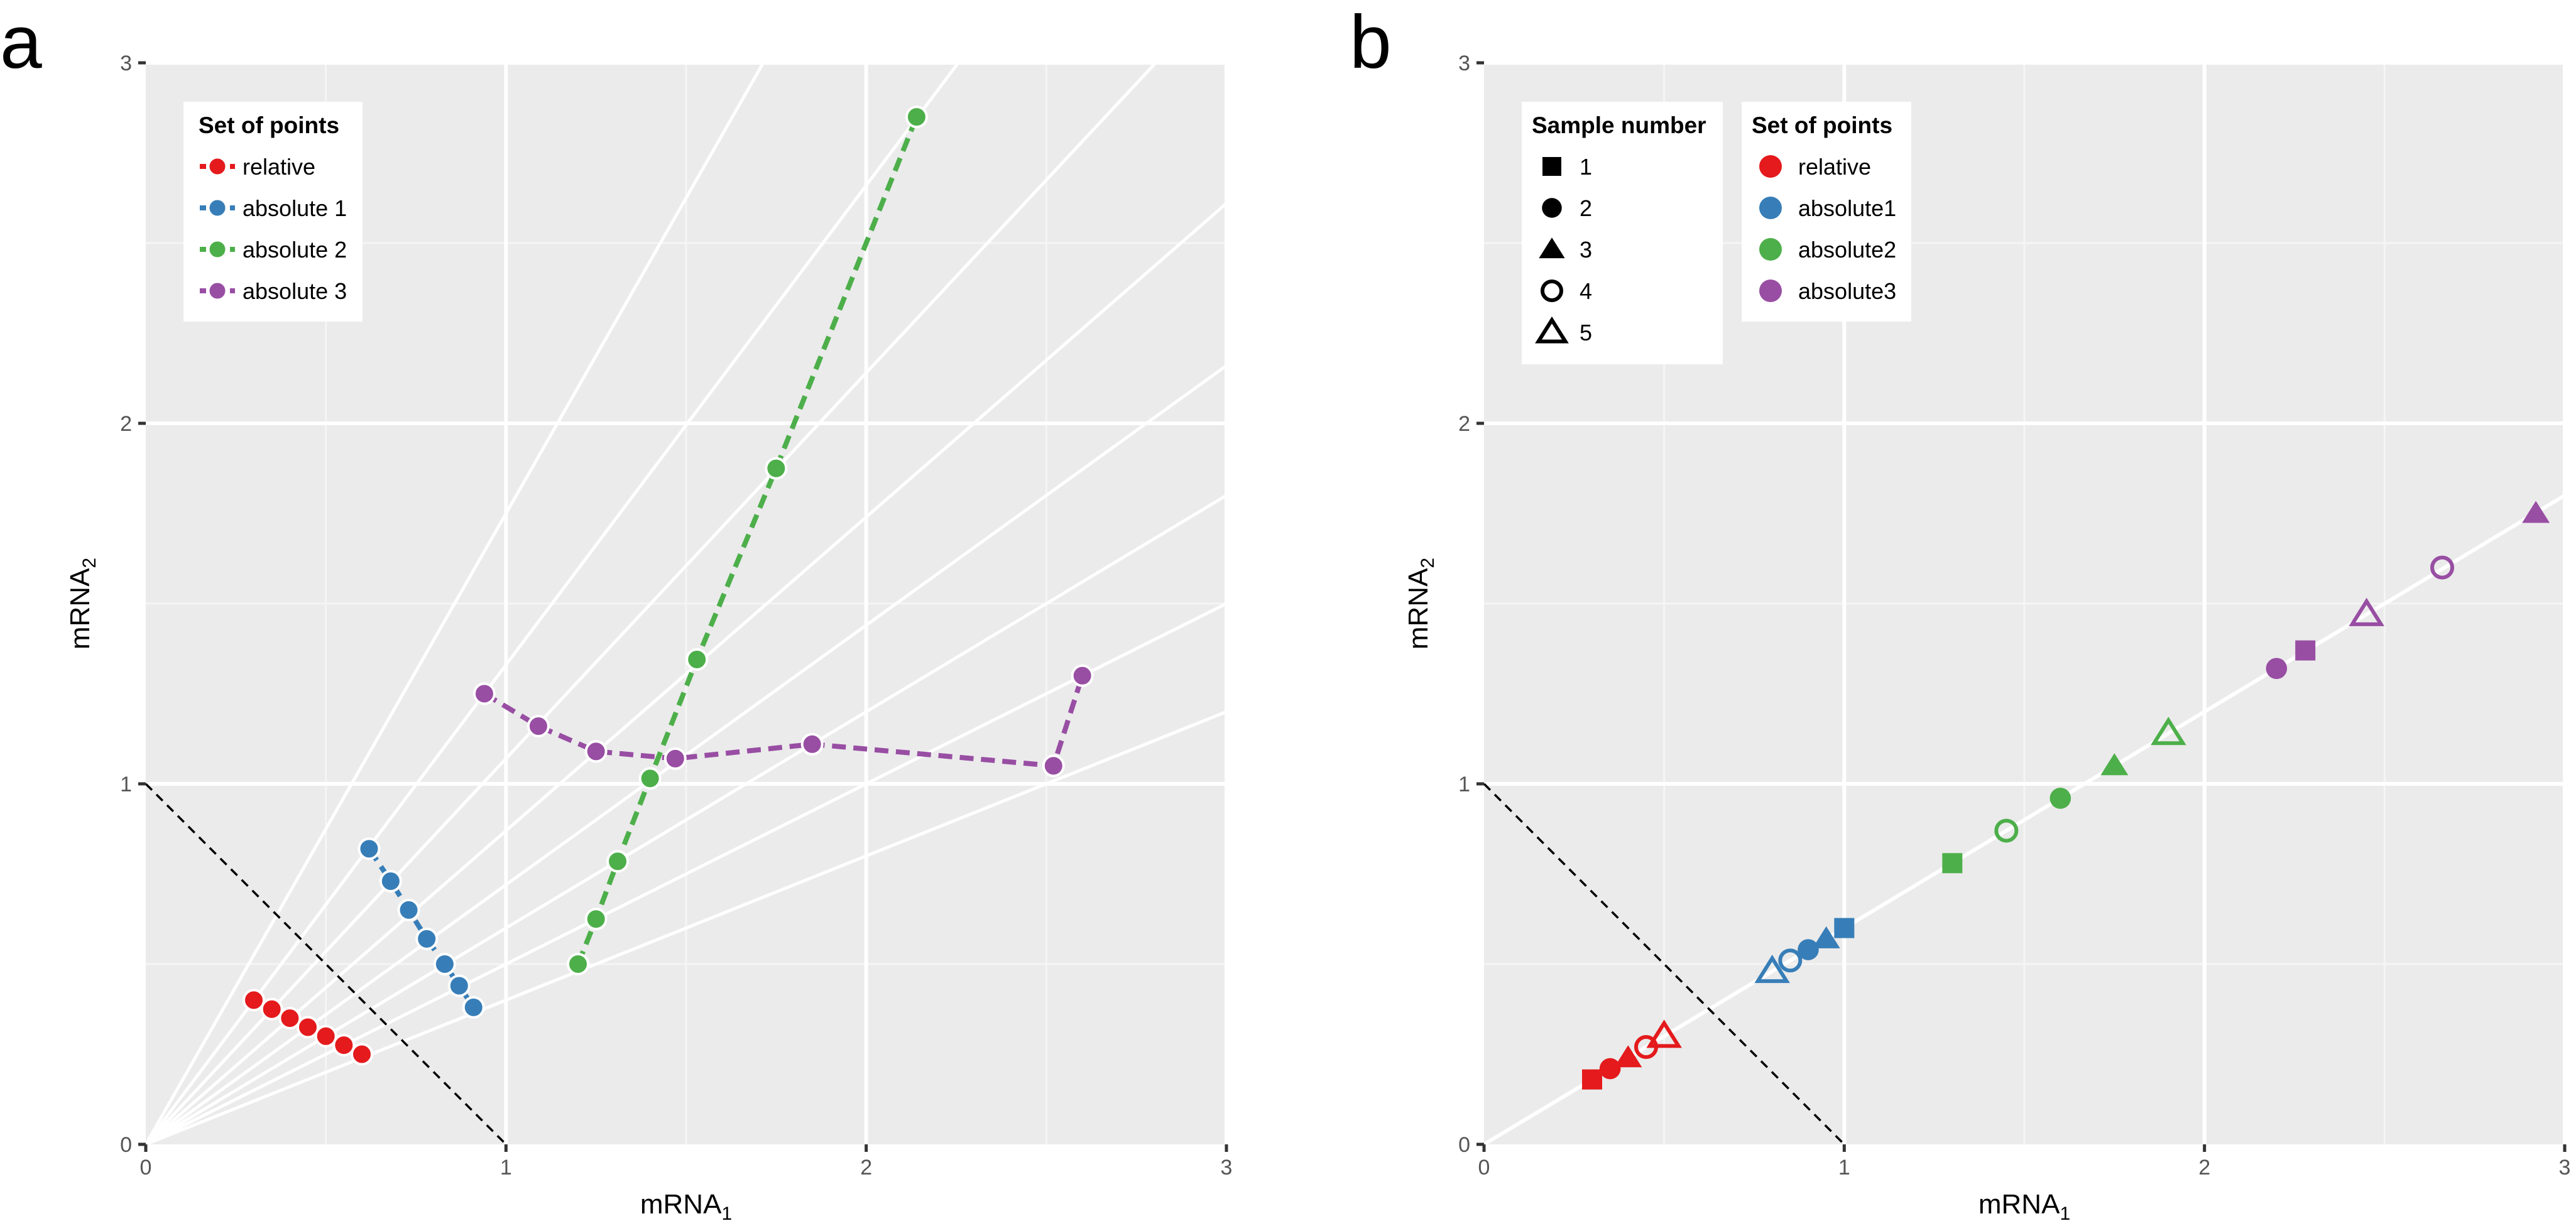  Describe the element at coordinates (1586, 208) in the screenshot. I see `legend-label: 2` at that location.